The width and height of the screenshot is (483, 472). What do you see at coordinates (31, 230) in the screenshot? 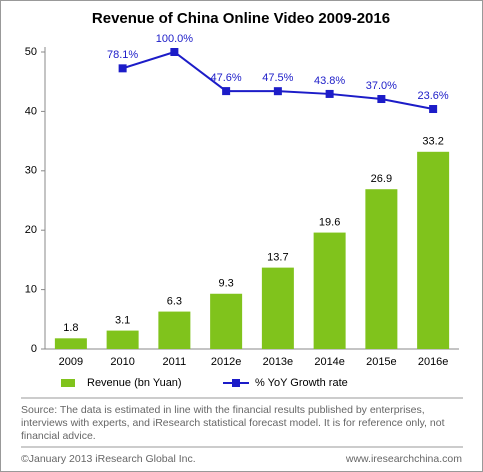
I see `y-tick-label: 20` at bounding box center [31, 230].